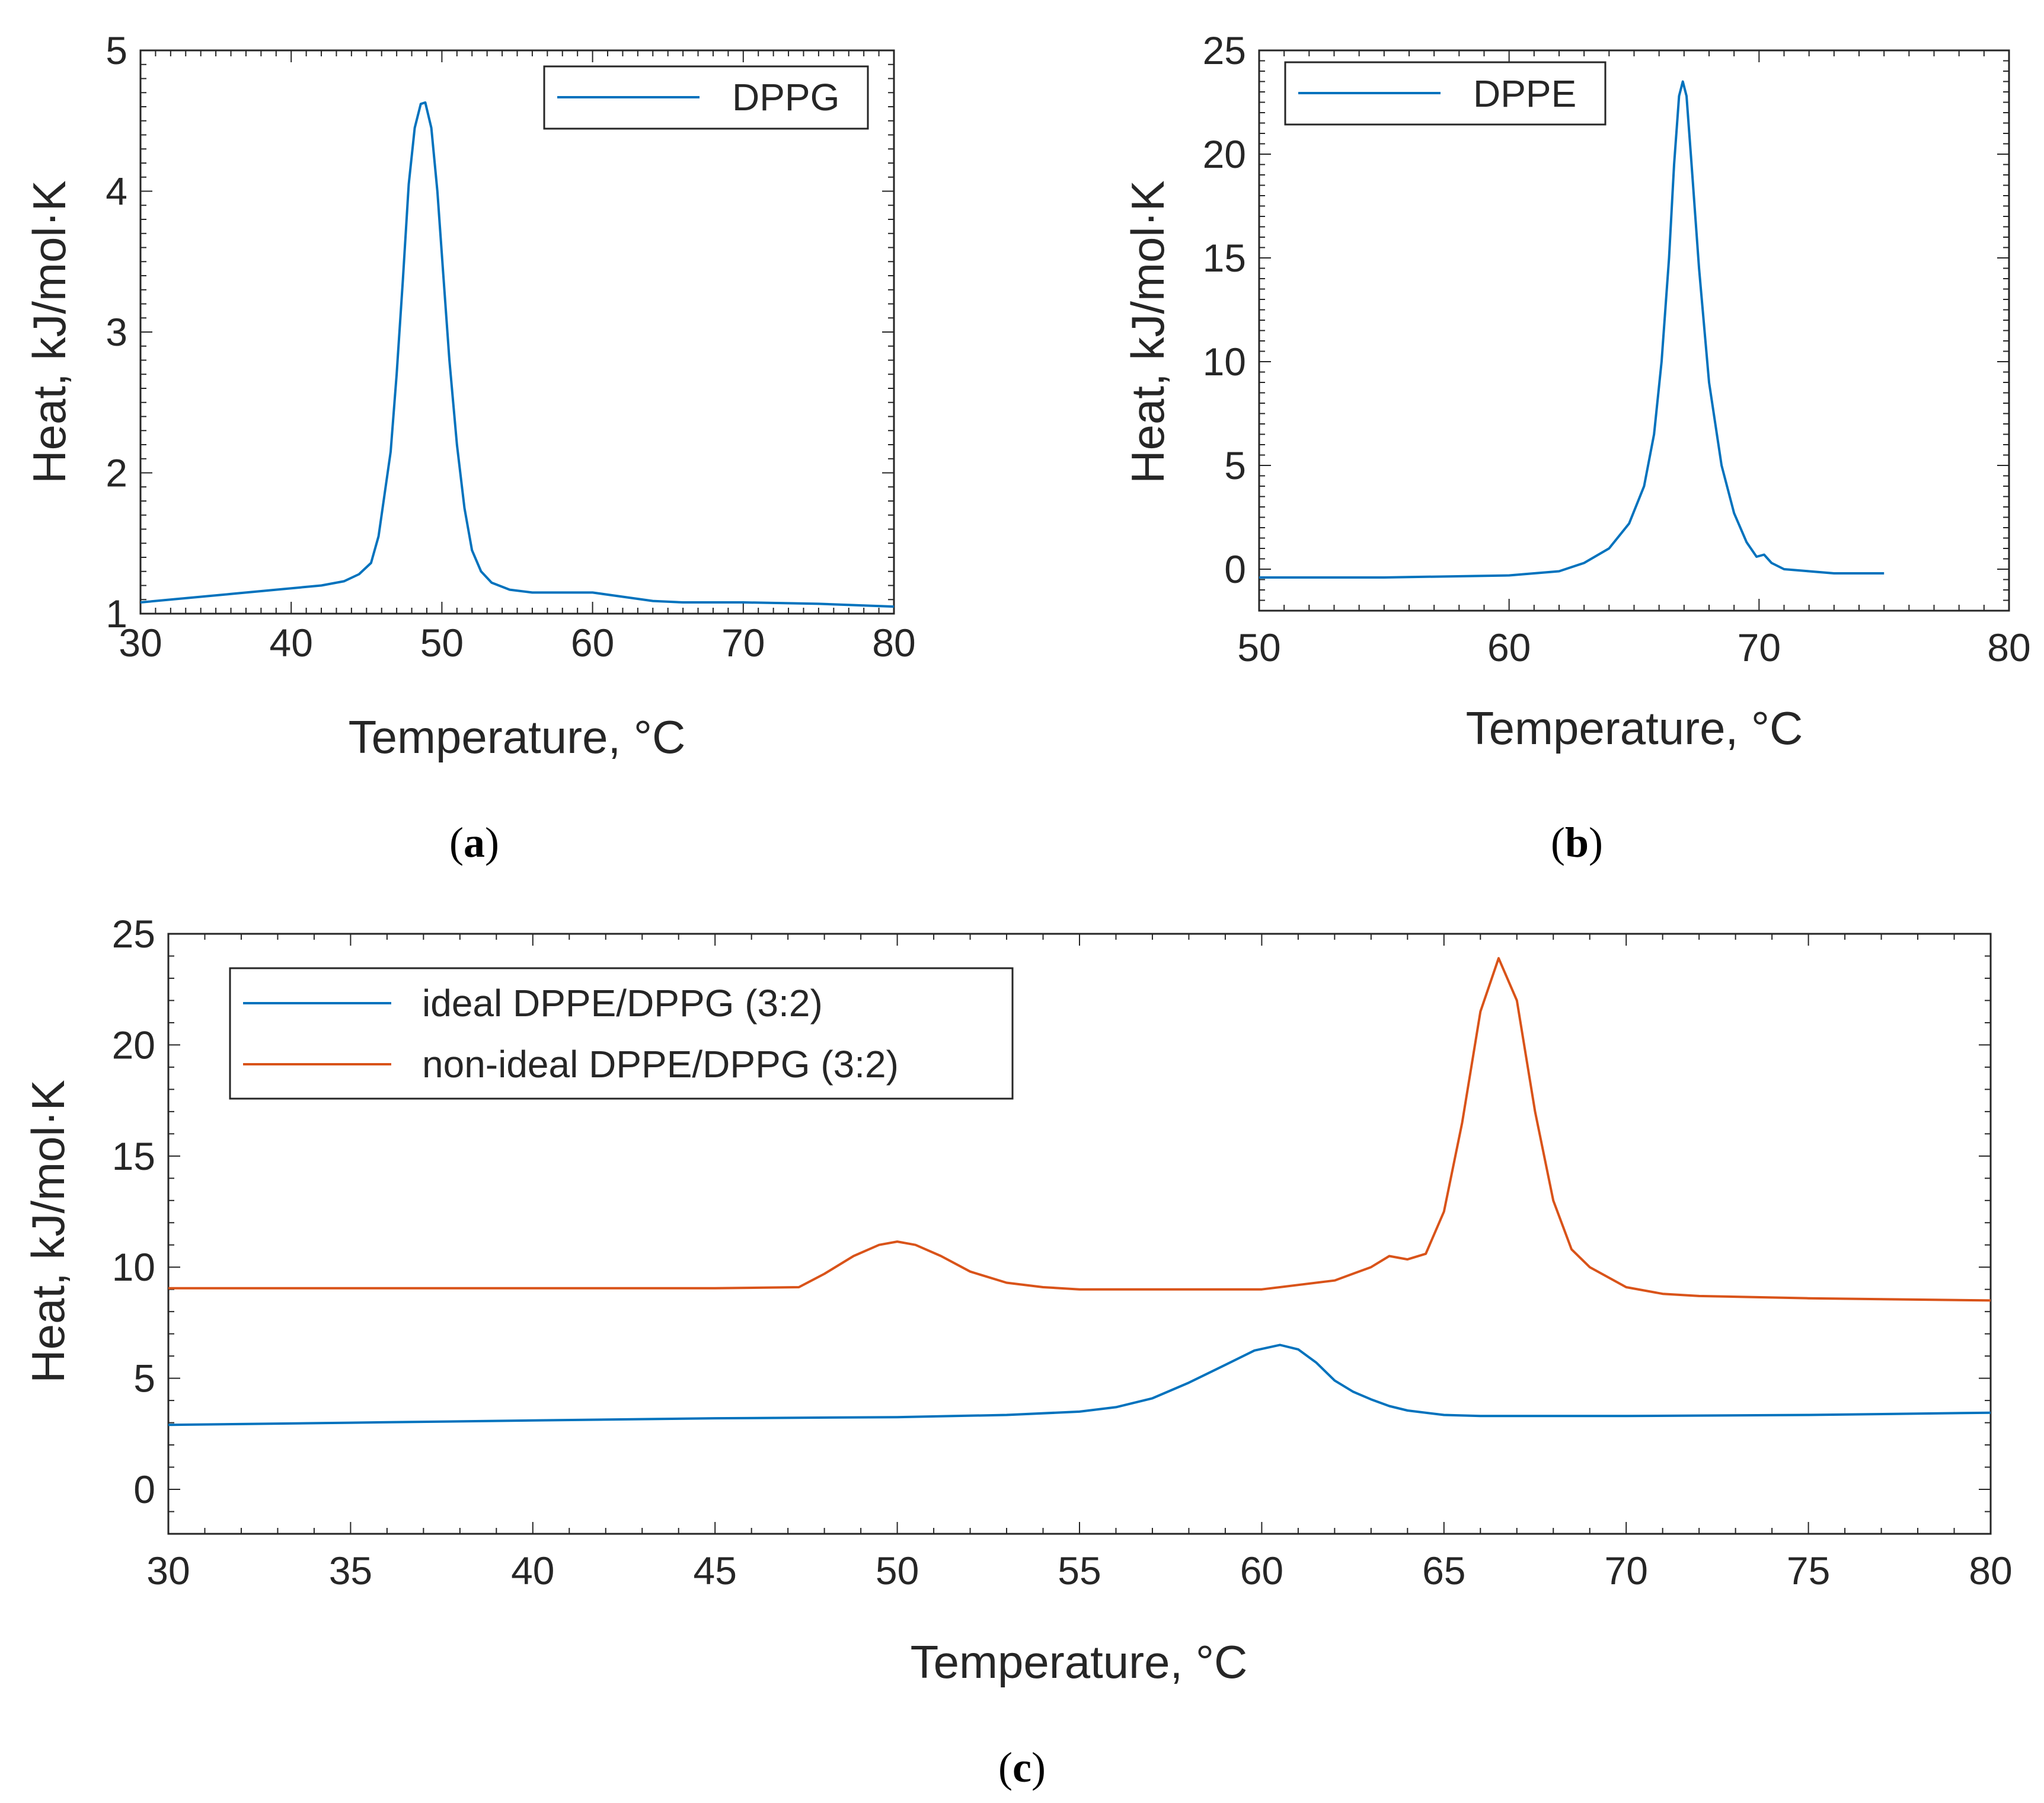 This screenshot has width=2044, height=1803. I want to click on a-series-dppg, so click(517, 354).